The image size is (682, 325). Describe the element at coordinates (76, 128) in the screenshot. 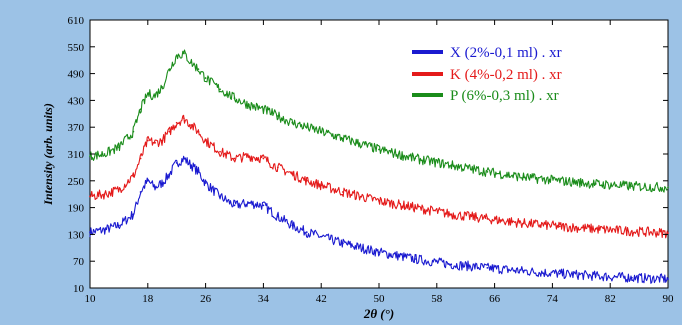

I see `y-tick-label: 370` at that location.